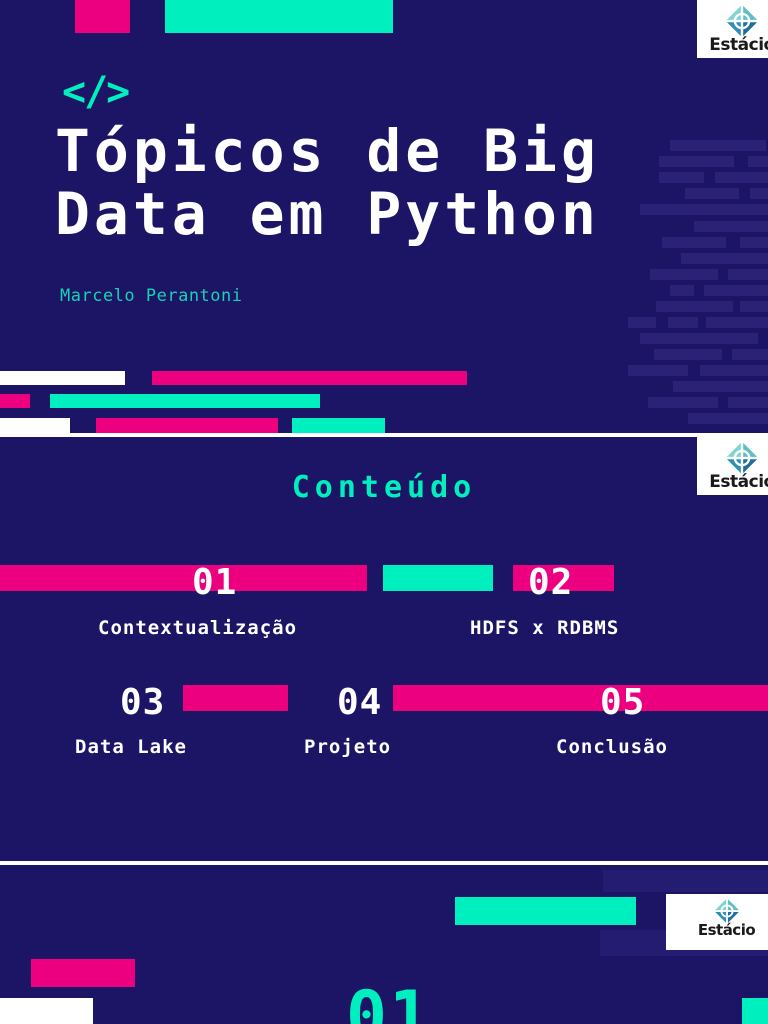 Image resolution: width=768 pixels, height=1024 pixels. What do you see at coordinates (235, 698) in the screenshot?
I see `toc-bar-3-pink` at bounding box center [235, 698].